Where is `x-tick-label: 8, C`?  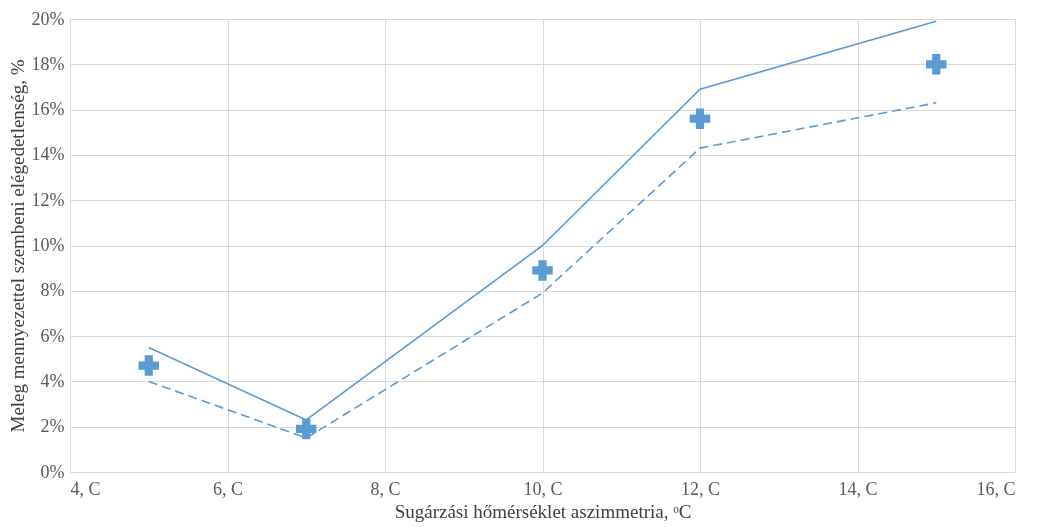
x-tick-label: 8, C is located at coordinates (385, 488).